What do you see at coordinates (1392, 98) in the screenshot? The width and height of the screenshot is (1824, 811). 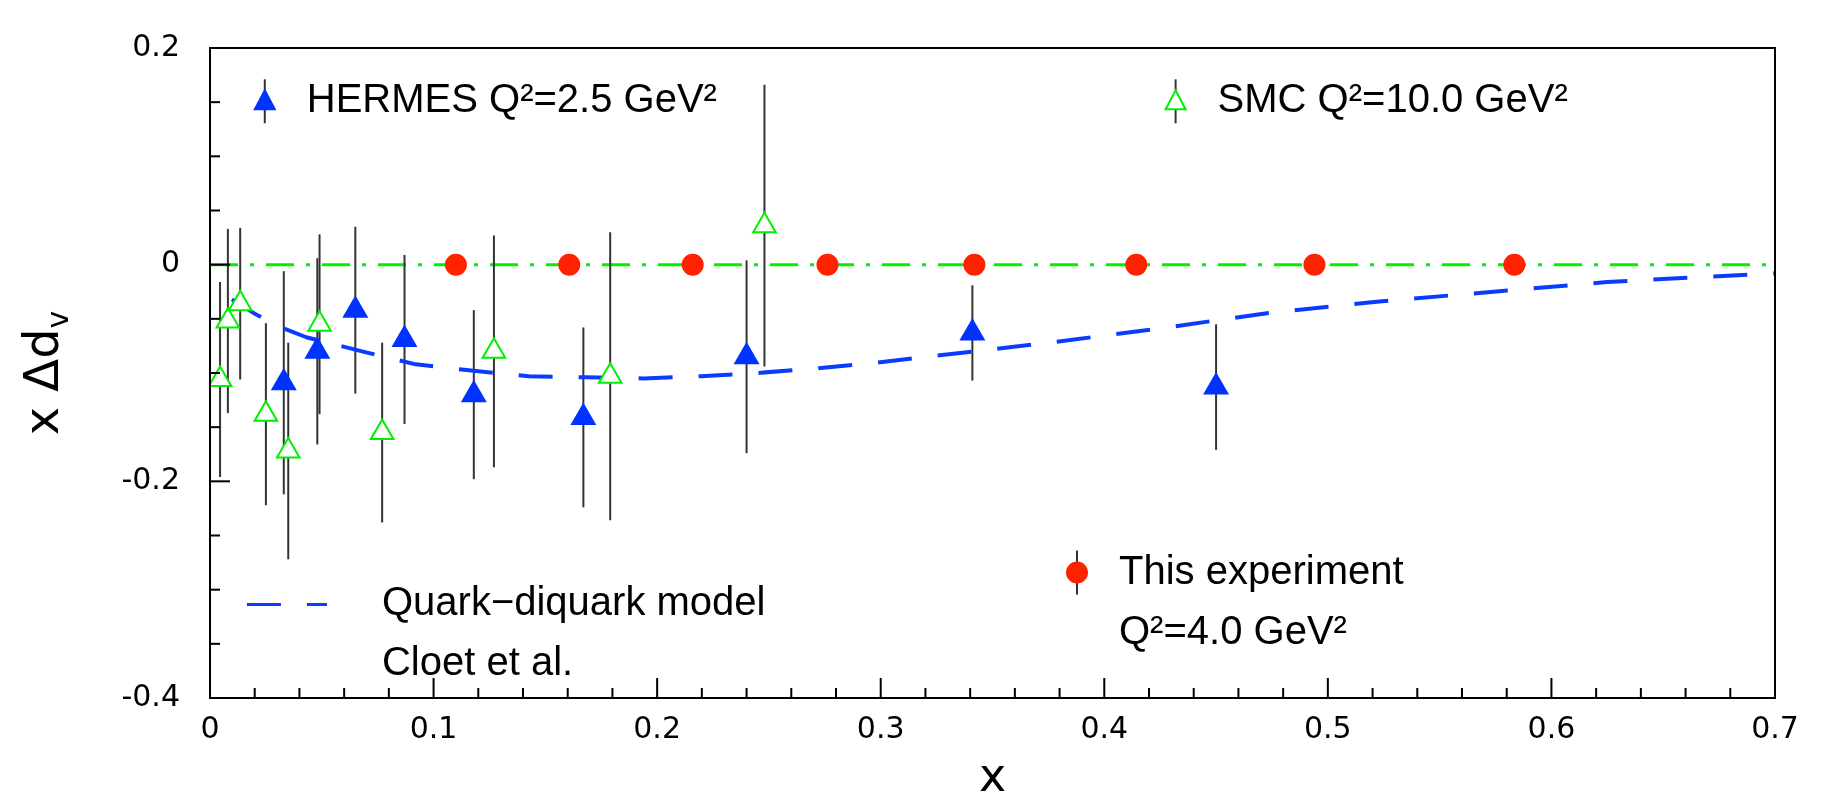 I see `legend-label: SMC Q²=10.0 GeV²` at bounding box center [1392, 98].